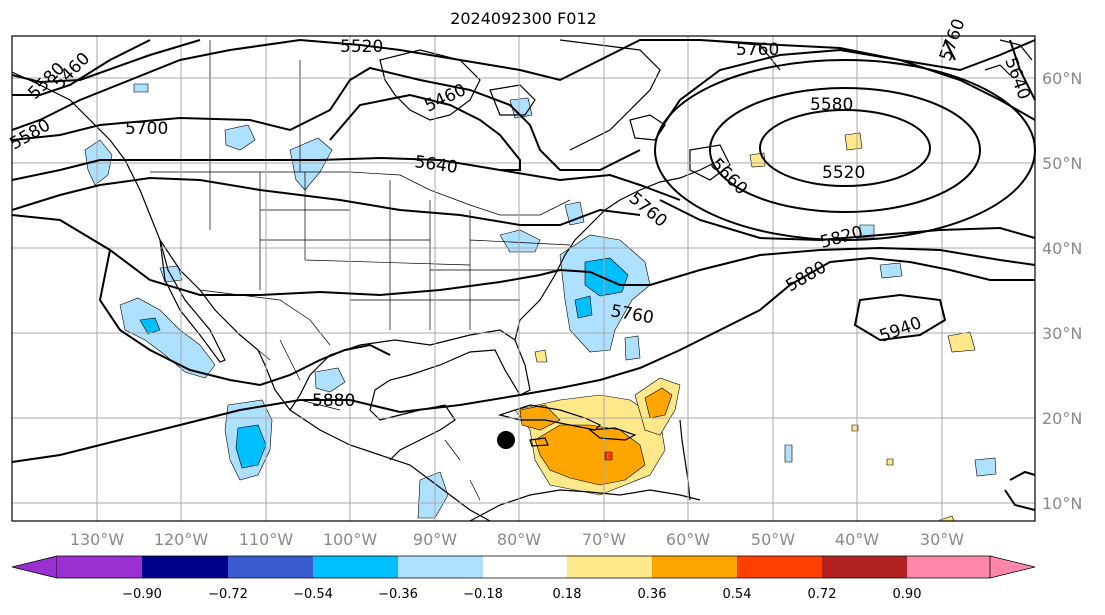 Image resolution: width=1105 pixels, height=615 pixels. I want to click on lon-tick-label: 110°W, so click(266, 539).